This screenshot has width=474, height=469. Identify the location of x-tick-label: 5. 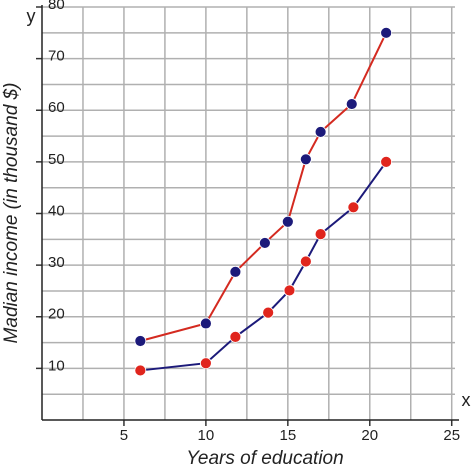
(124, 435).